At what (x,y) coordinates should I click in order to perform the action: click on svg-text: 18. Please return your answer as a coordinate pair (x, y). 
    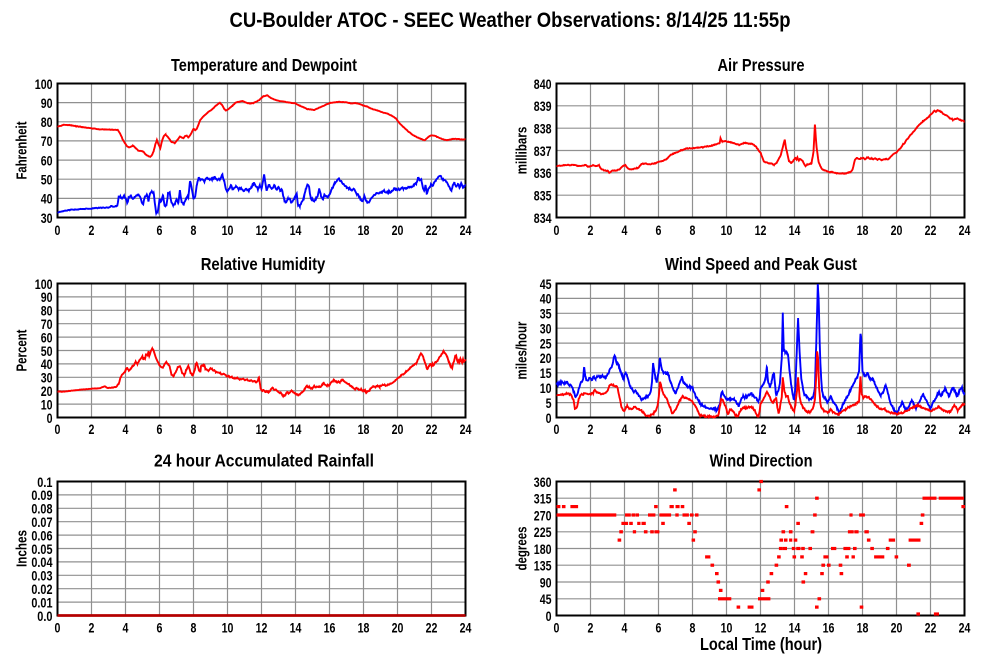
    Looking at the image, I should click on (863, 230).